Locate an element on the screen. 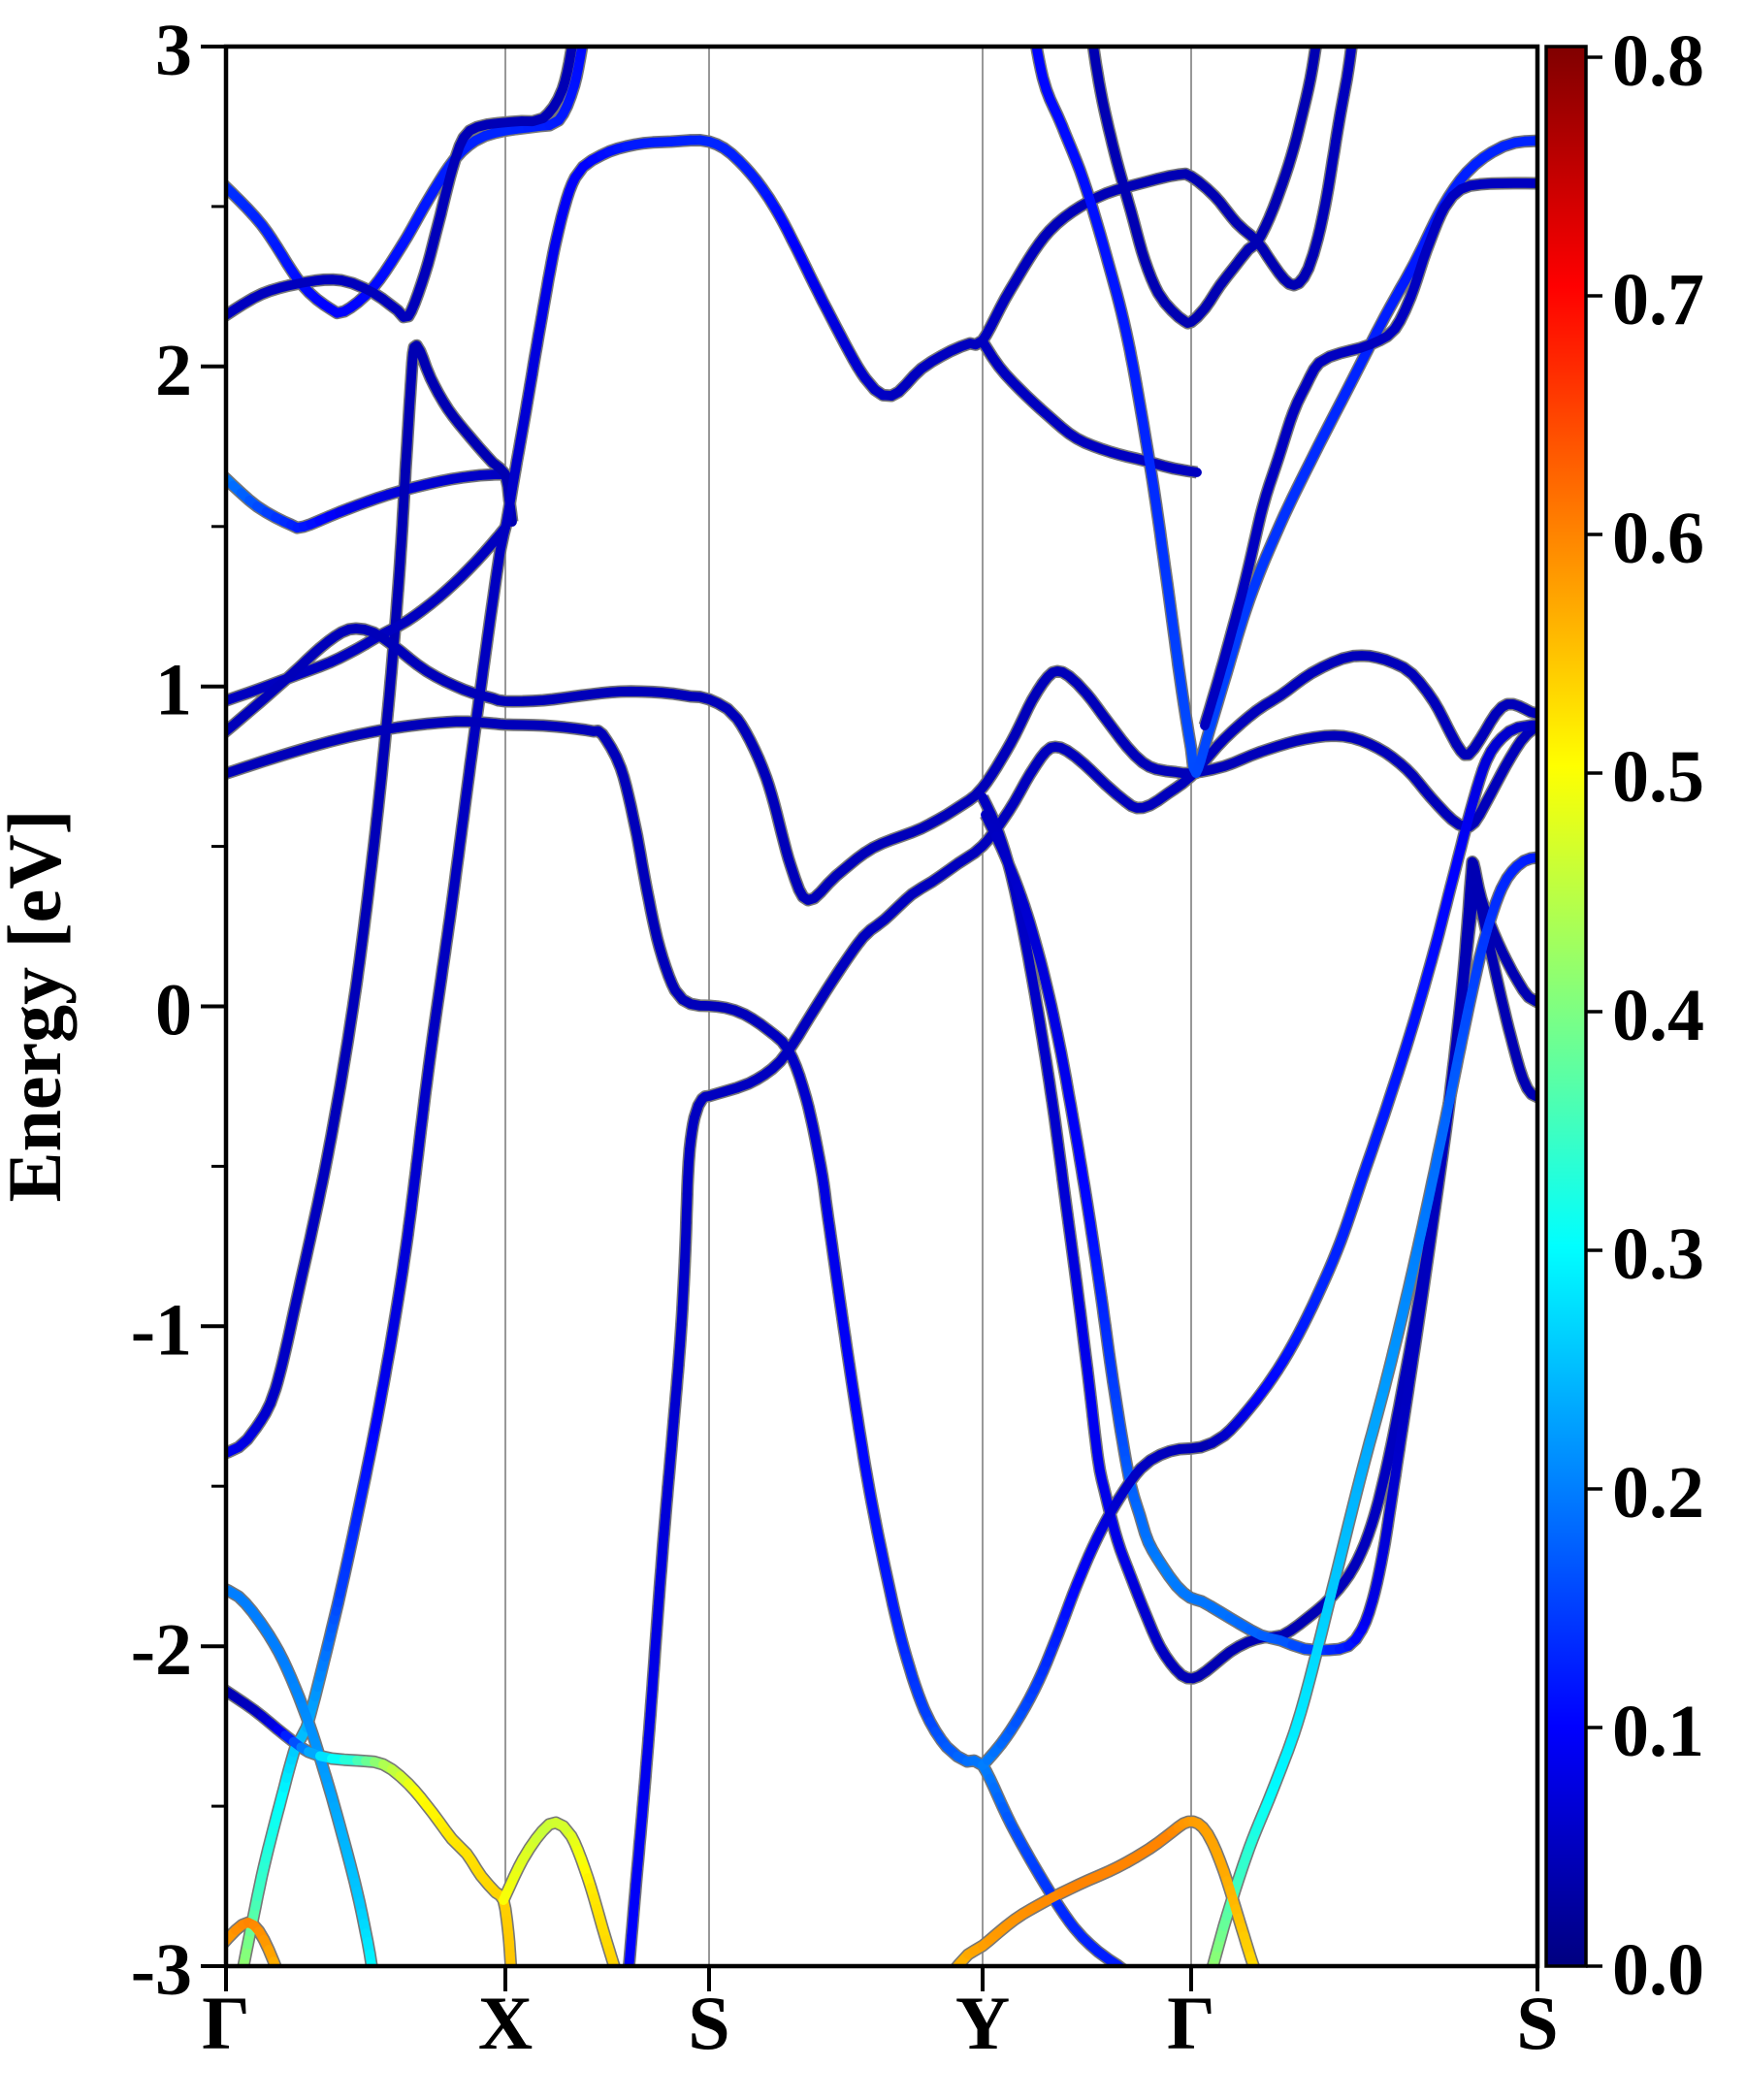 The image size is (1746, 2100). svg-text: 0.7 is located at coordinates (1658, 299).